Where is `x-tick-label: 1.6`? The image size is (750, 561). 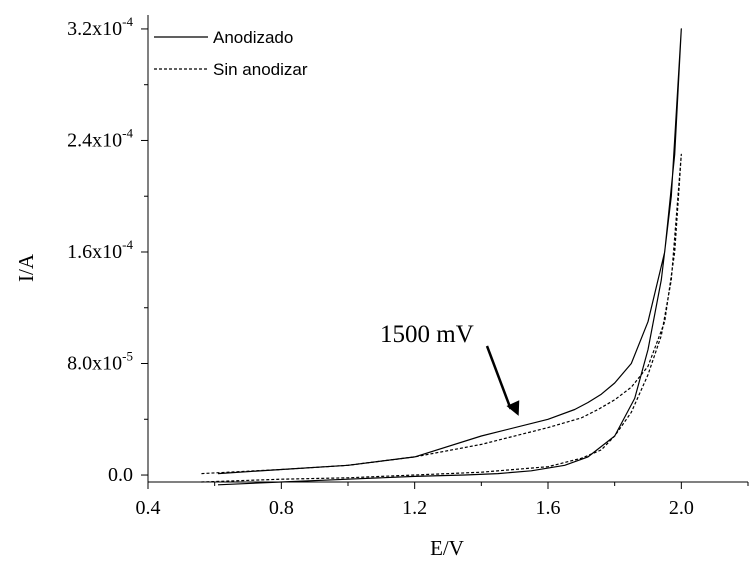 x-tick-label: 1.6 is located at coordinates (548, 508).